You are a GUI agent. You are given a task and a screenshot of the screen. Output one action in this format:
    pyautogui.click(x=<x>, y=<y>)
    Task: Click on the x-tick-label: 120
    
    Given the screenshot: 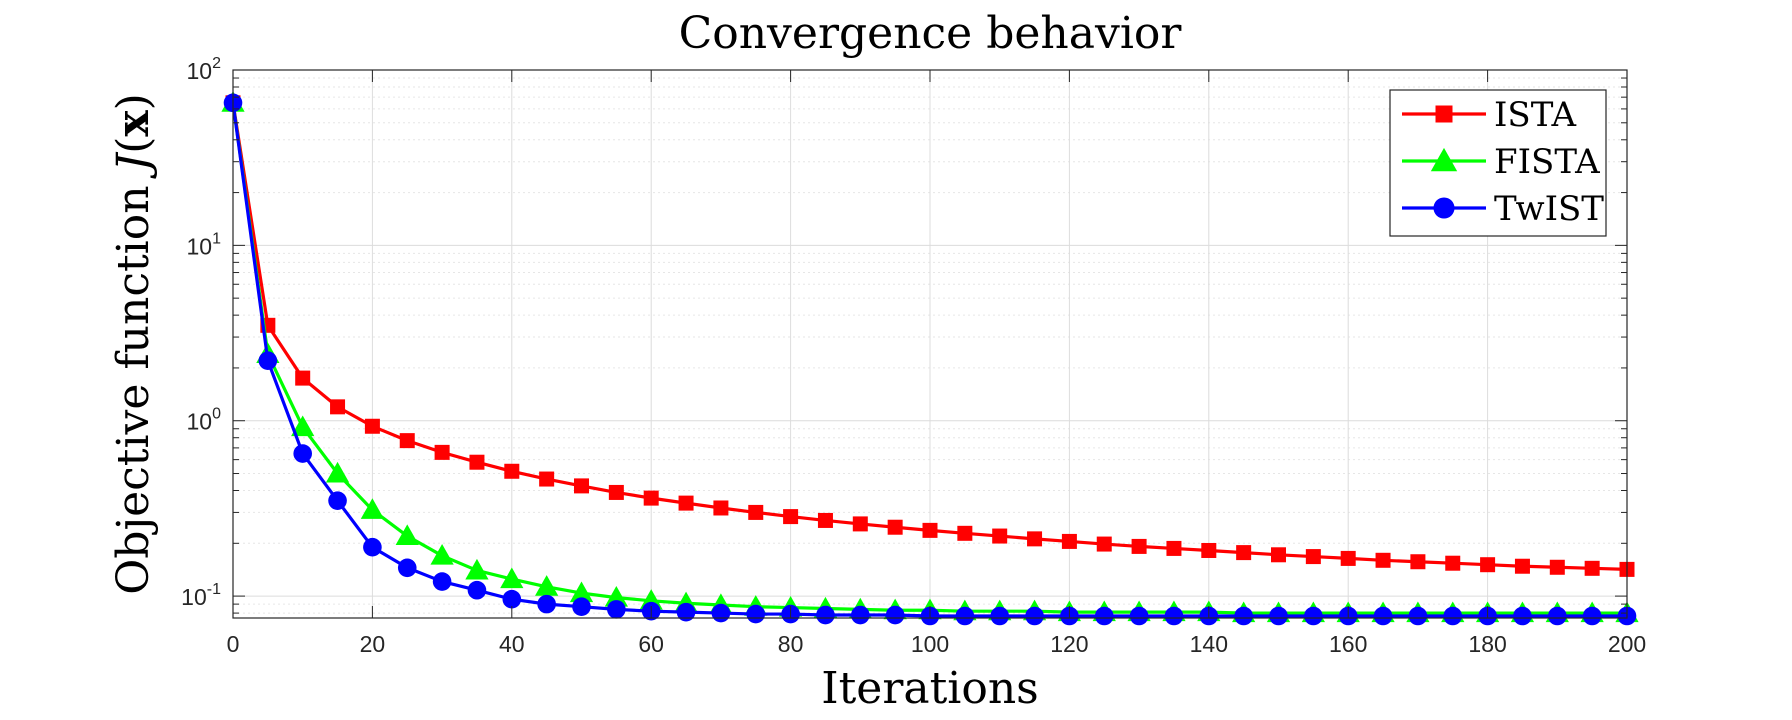 What is the action you would take?
    pyautogui.click(x=1069, y=644)
    